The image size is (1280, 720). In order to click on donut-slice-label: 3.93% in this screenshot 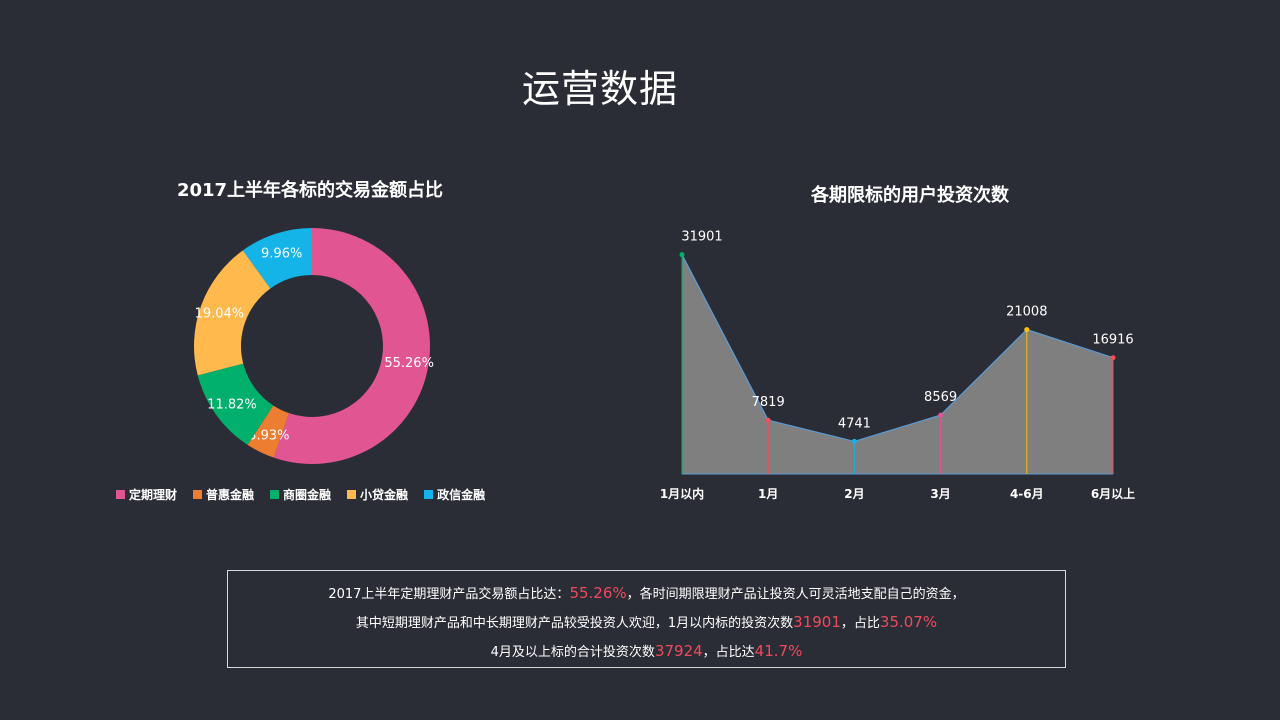, I will do `click(268, 436)`.